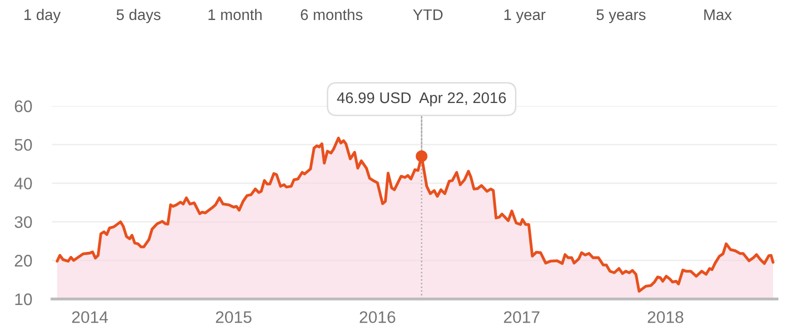  What do you see at coordinates (621, 16) in the screenshot?
I see `text: 5 years` at bounding box center [621, 16].